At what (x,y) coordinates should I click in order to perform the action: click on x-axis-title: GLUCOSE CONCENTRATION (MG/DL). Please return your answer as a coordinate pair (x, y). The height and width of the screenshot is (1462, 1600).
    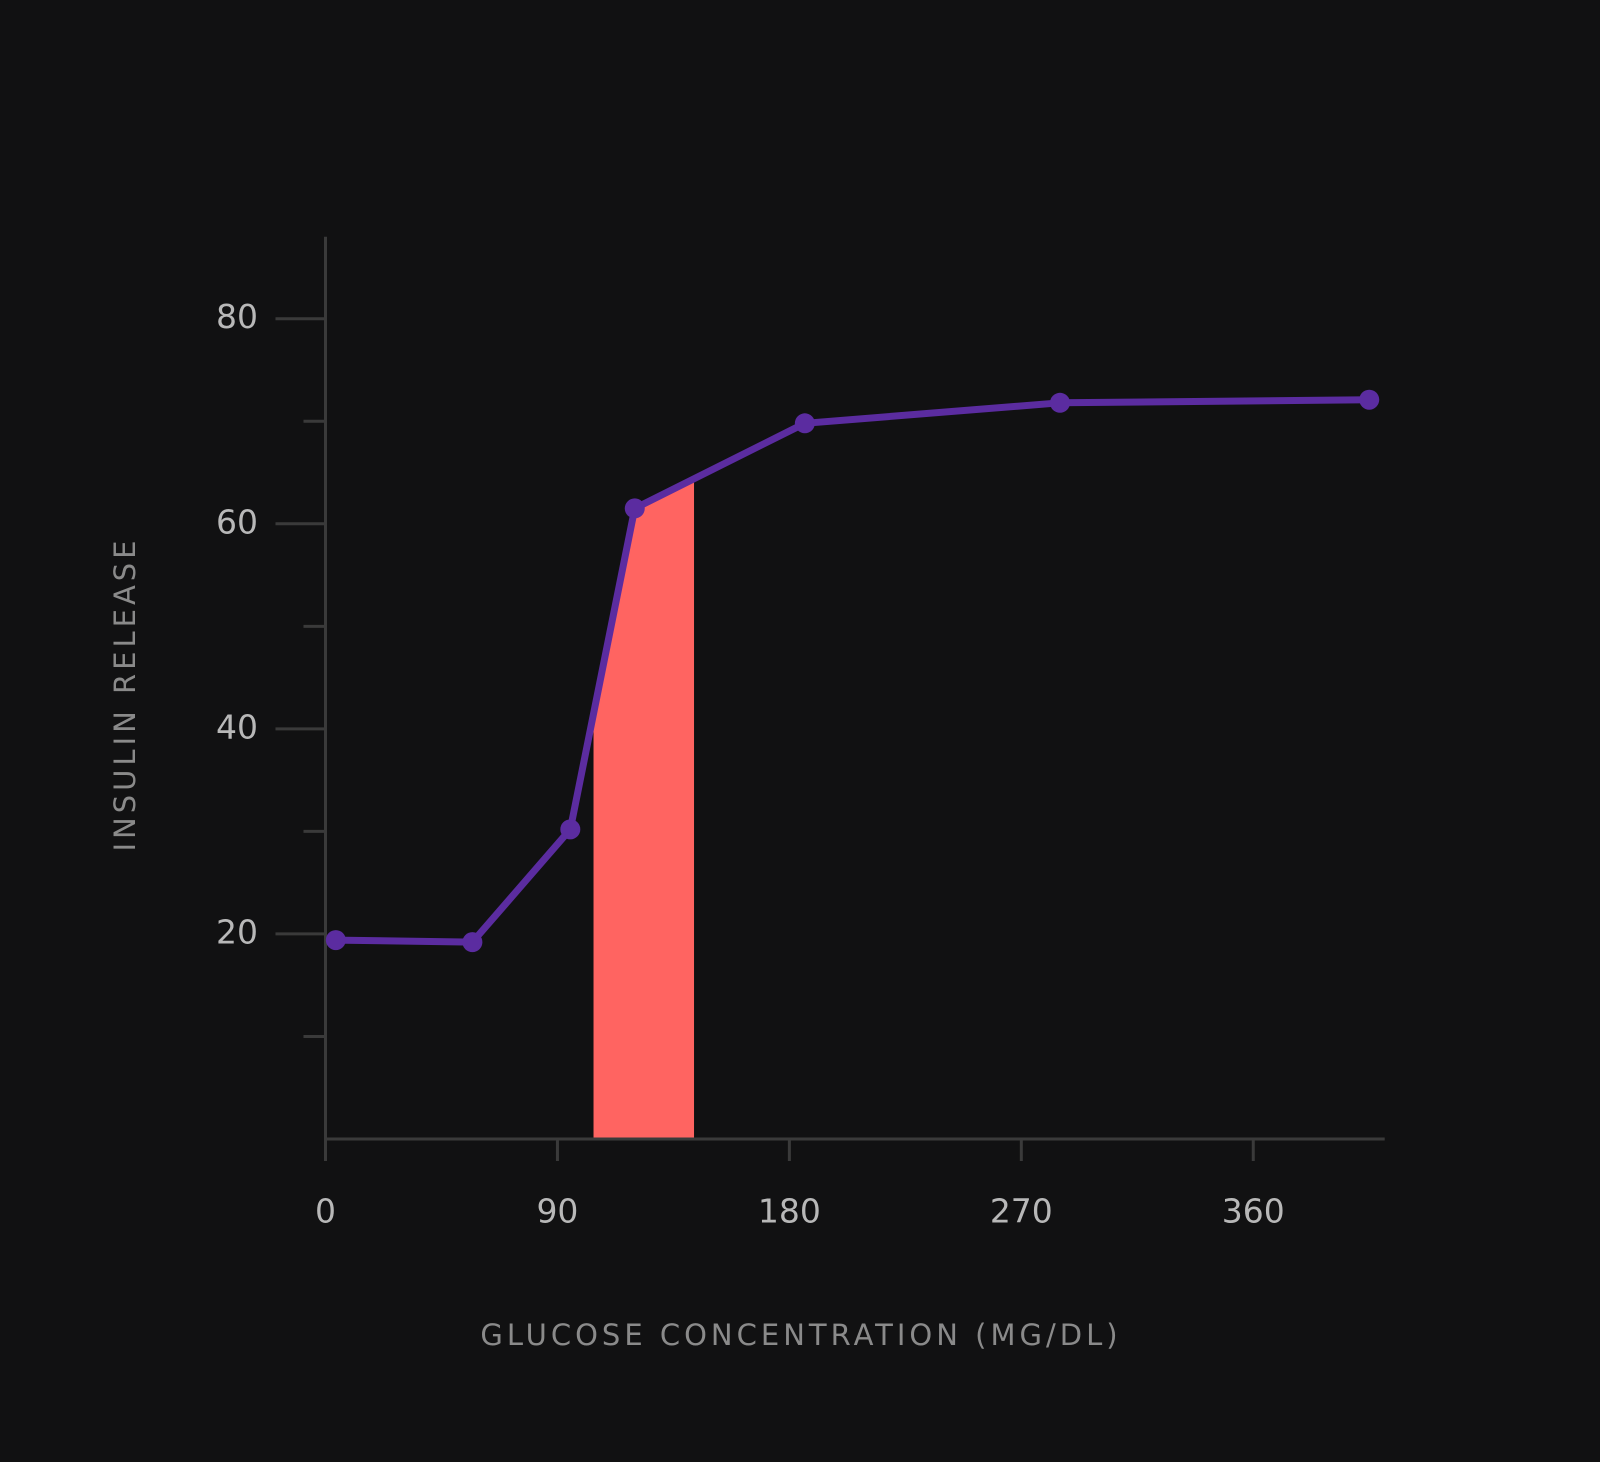
    Looking at the image, I should click on (800, 1335).